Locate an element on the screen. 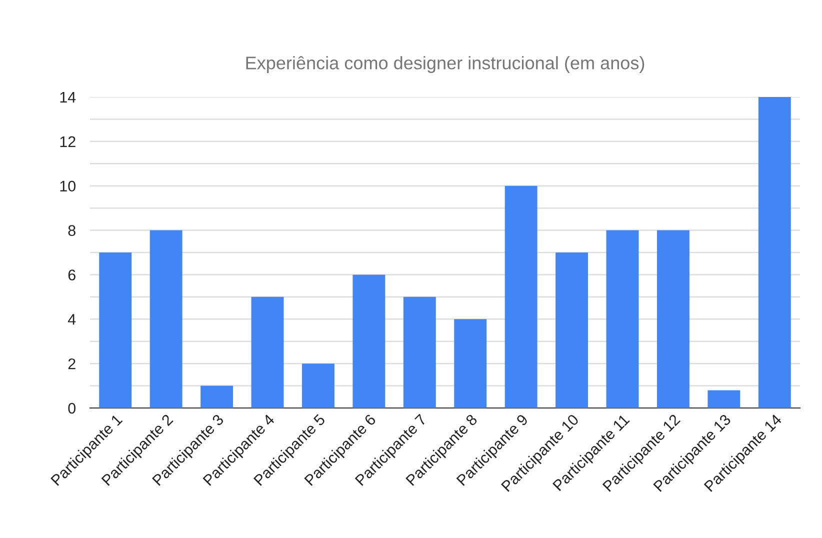 This screenshot has height=538, width=822. y-tick-label: 12 is located at coordinates (68, 141).